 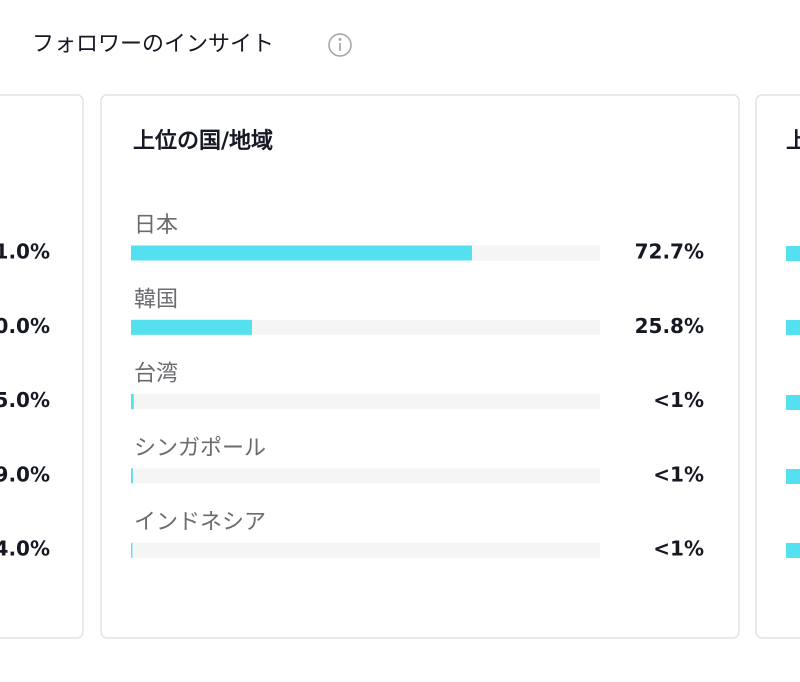 I want to click on card-title: 上位の国/地域, so click(x=203, y=141).